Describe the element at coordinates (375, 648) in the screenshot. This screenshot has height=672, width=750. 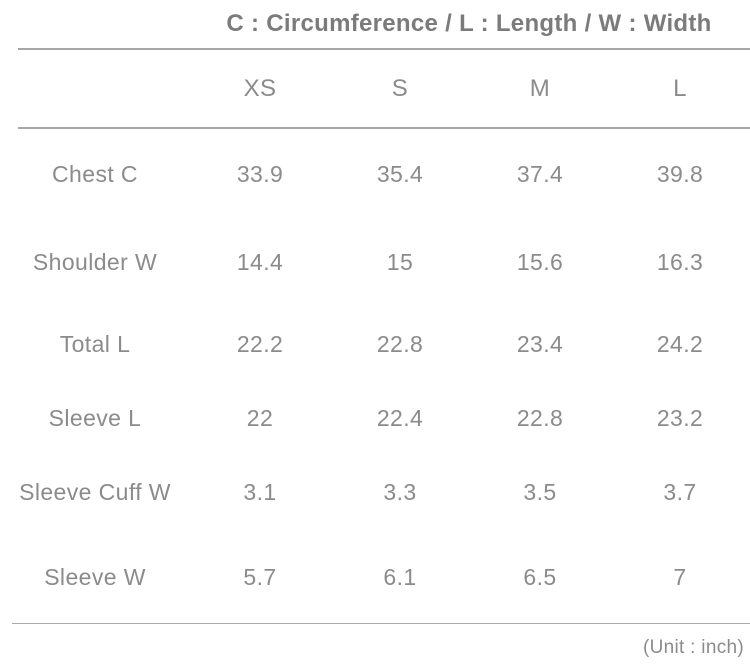
I see `footer-row: (Unit : inch)` at that location.